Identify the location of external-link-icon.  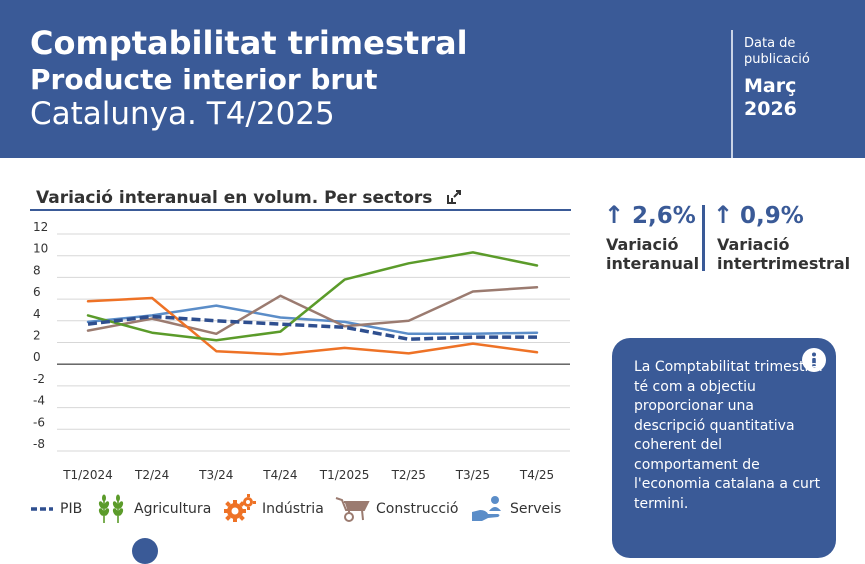
(454, 197).